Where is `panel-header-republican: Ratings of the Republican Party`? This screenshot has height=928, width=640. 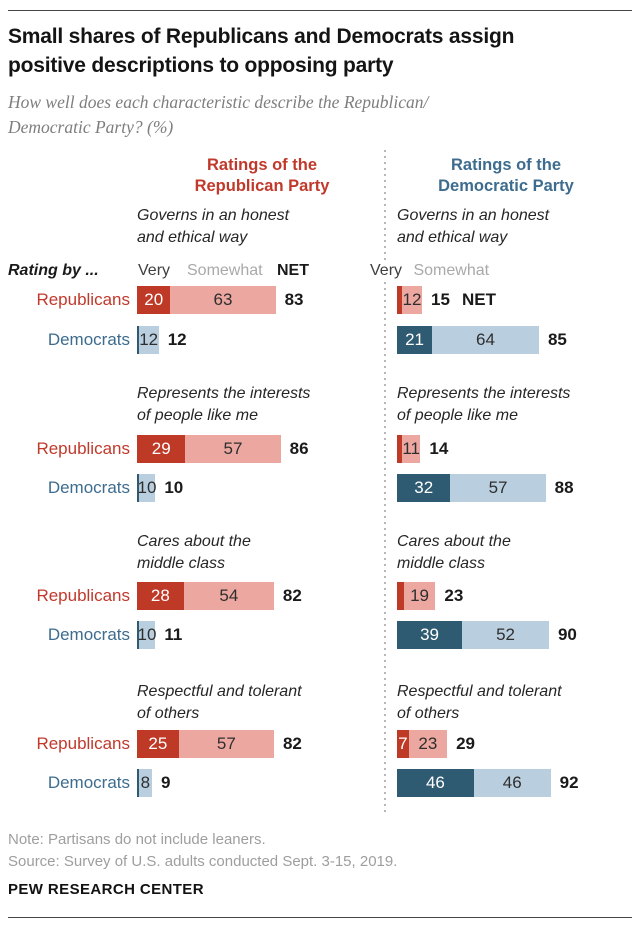 panel-header-republican: Ratings of the Republican Party is located at coordinates (262, 176).